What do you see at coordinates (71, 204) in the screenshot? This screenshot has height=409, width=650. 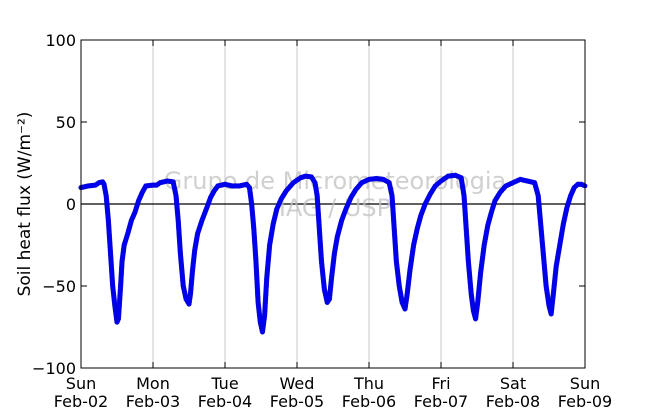 I see `y-tick-label: 0` at bounding box center [71, 204].